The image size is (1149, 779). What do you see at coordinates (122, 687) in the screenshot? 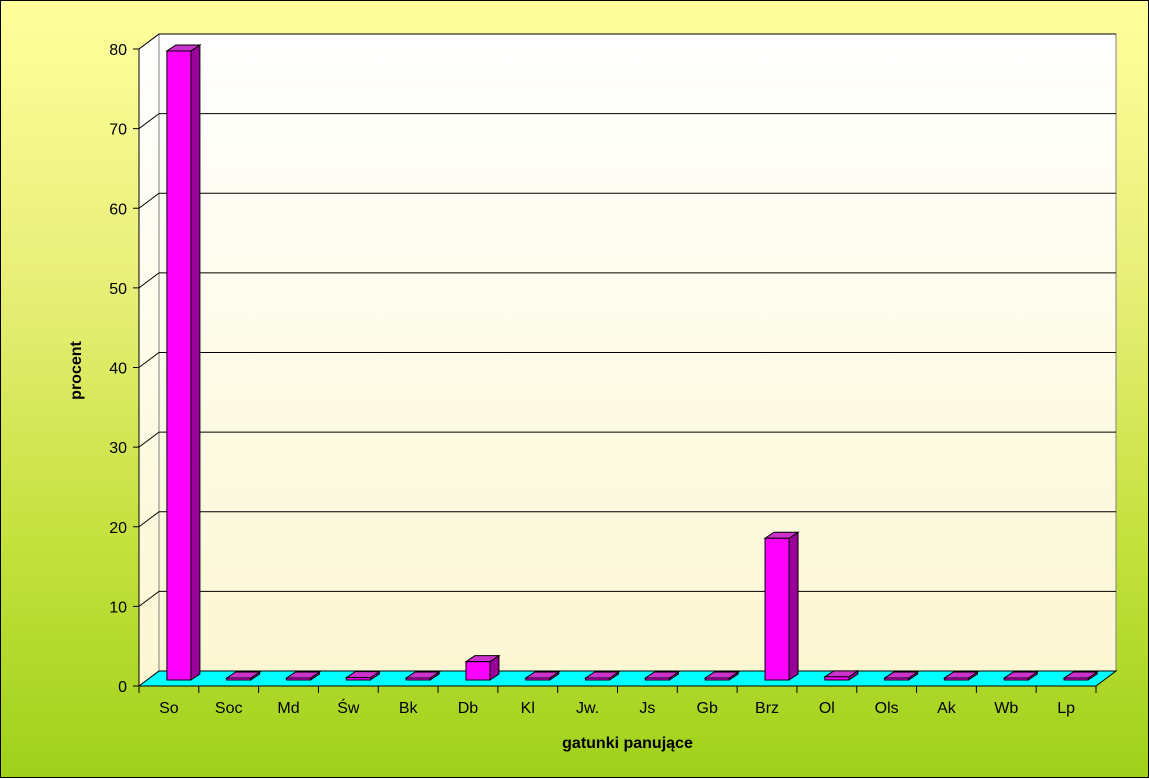
I see `y-tick-label: 0` at bounding box center [122, 687].